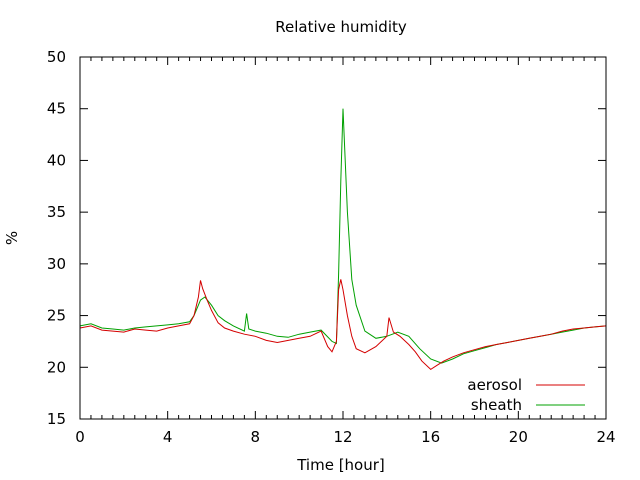  Describe the element at coordinates (342, 437) in the screenshot. I see `x-tick-label: 12` at that location.